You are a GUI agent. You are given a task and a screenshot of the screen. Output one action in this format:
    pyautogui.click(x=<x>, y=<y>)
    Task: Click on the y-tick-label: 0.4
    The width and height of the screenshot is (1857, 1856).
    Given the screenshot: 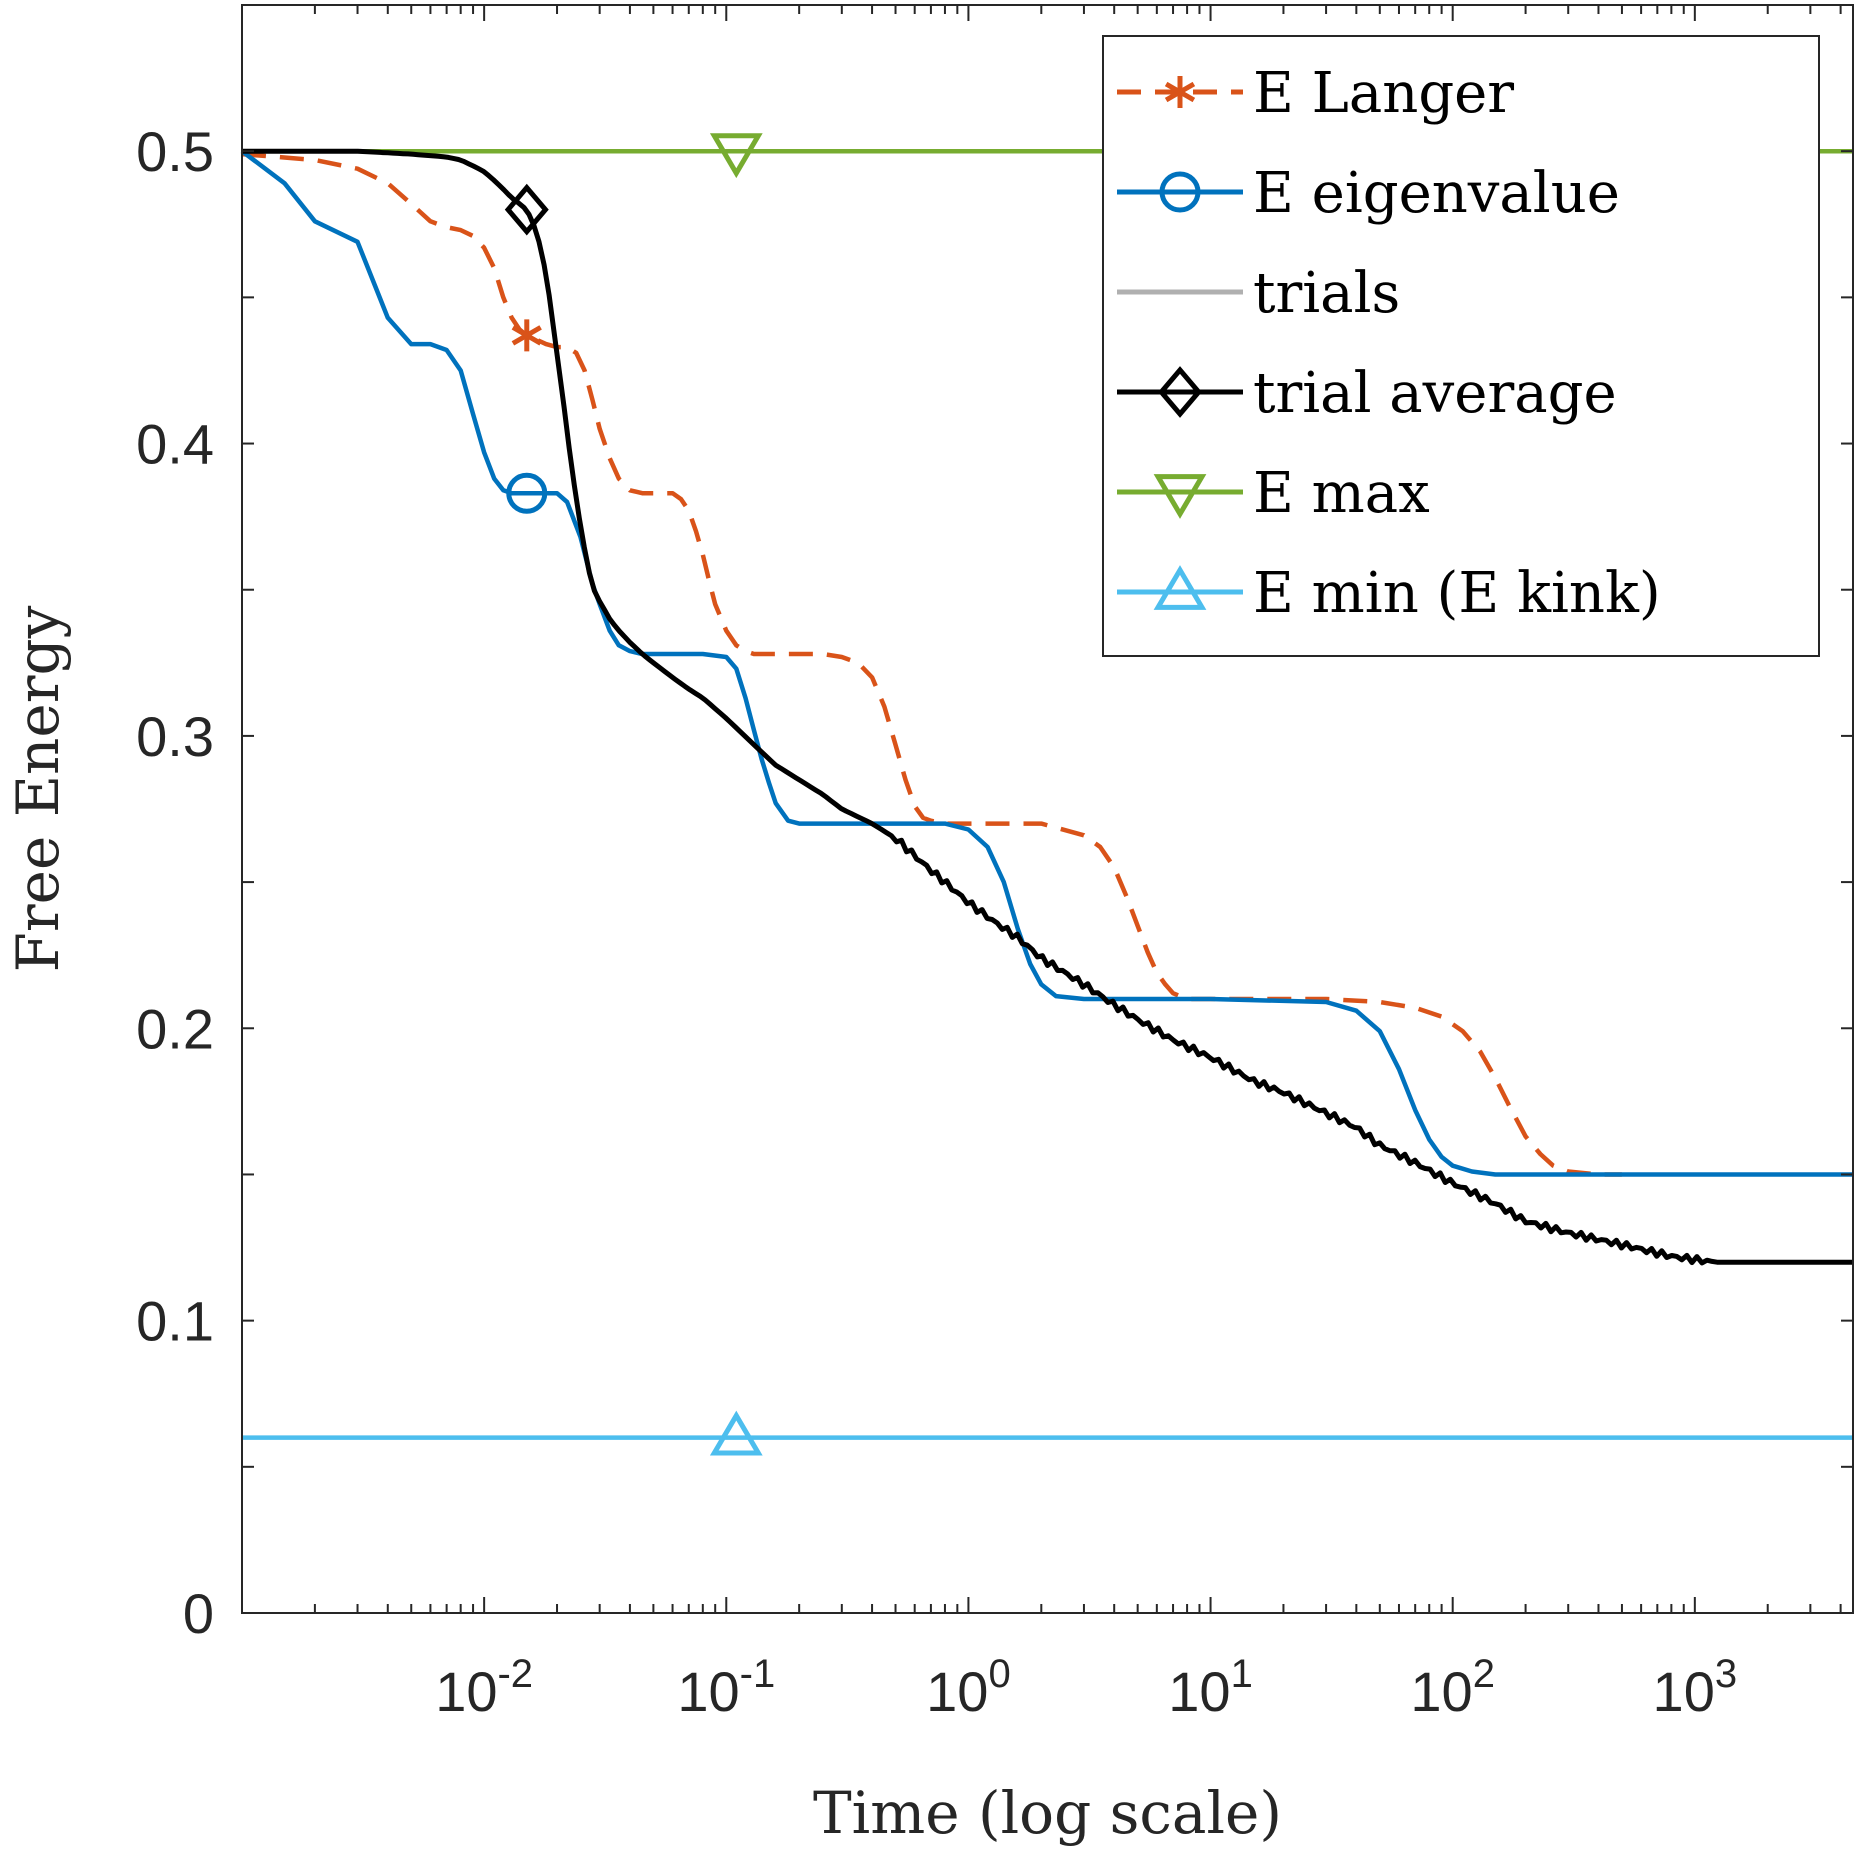 What is the action you would take?
    pyautogui.click(x=175, y=444)
    